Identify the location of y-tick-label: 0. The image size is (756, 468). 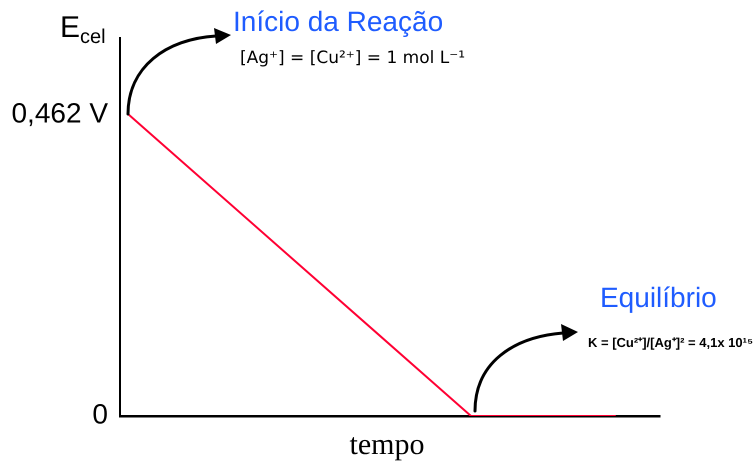
(100, 414).